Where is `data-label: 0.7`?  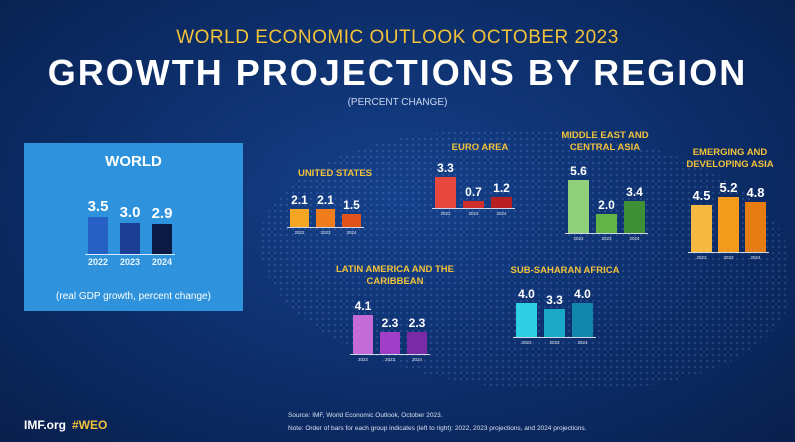
data-label: 0.7 is located at coordinates (473, 192).